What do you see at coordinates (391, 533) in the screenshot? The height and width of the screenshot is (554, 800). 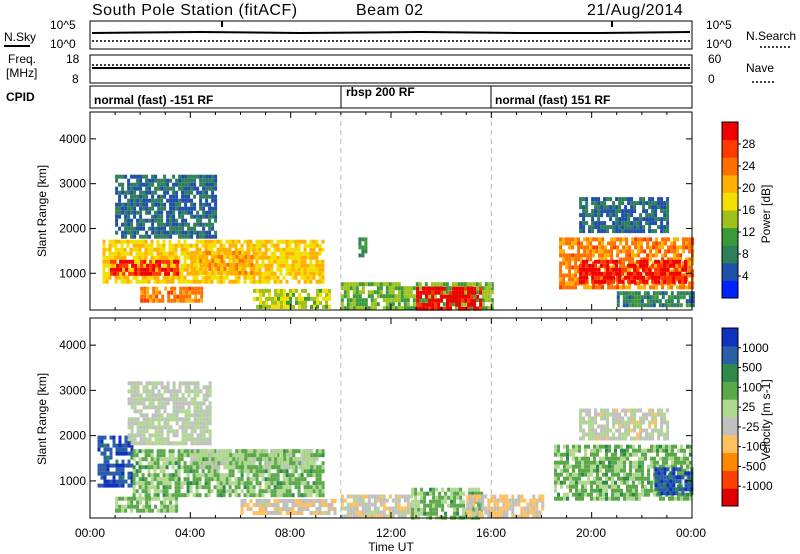 I see `x-tick-label: 12:00` at bounding box center [391, 533].